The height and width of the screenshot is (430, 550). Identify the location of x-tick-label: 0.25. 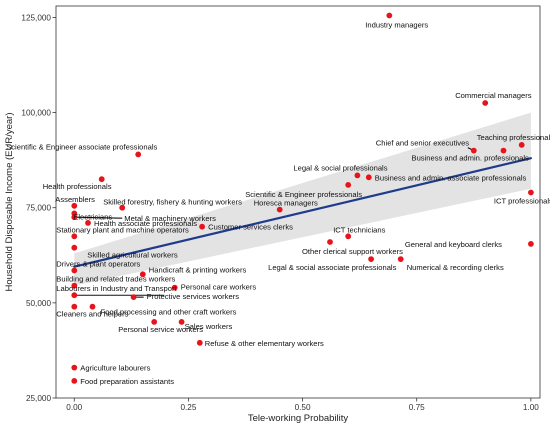
(188, 407).